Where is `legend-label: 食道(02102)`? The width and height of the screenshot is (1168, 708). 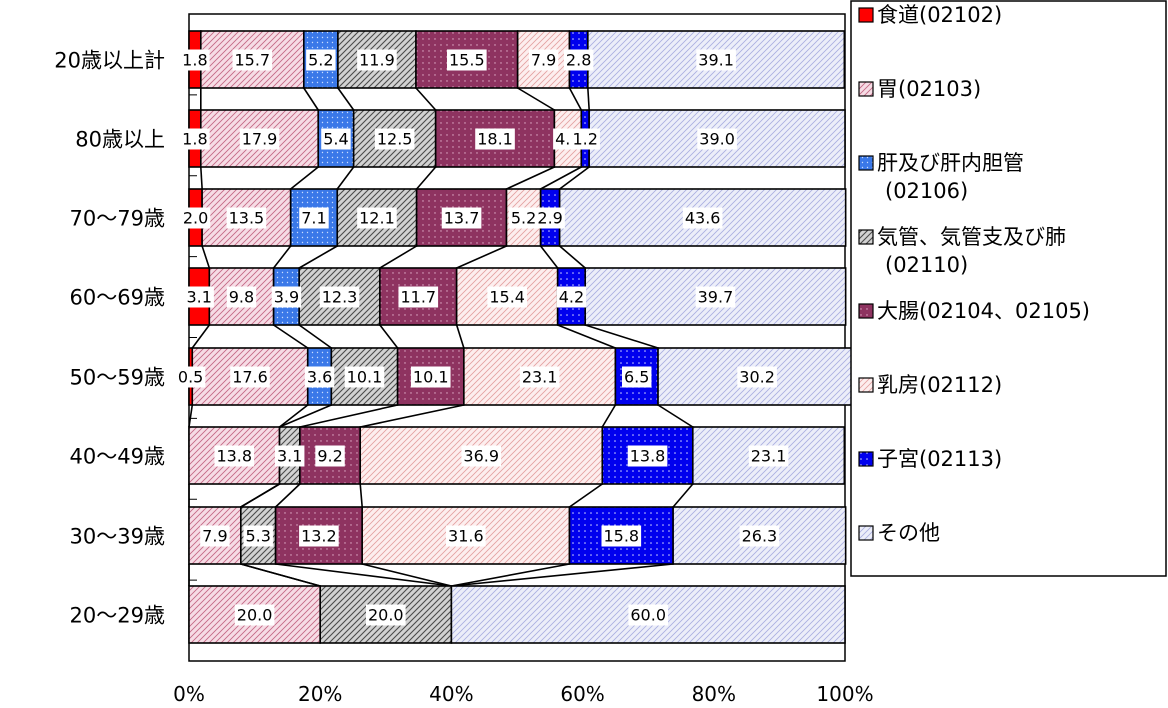
legend-label: 食道(02102) is located at coordinates (939, 15).